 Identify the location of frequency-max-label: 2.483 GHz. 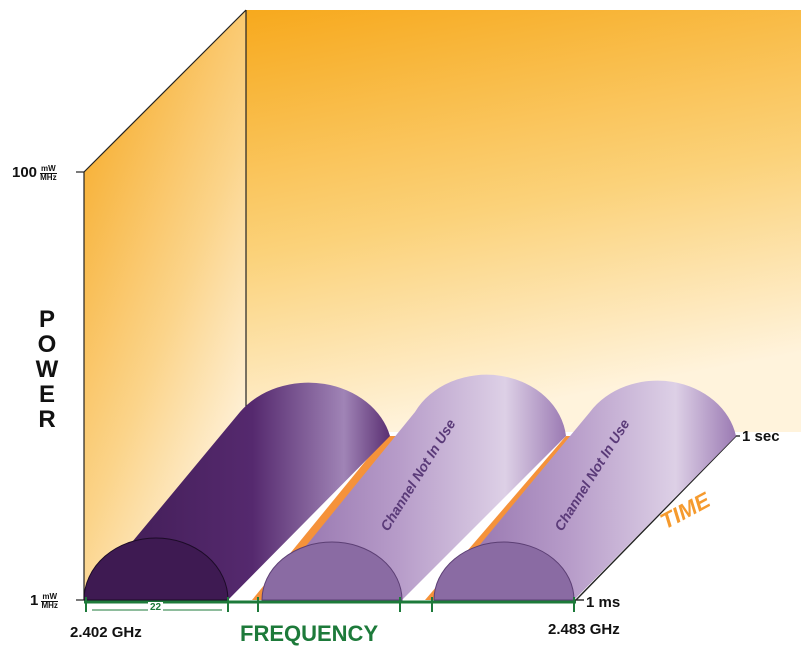
(584, 629).